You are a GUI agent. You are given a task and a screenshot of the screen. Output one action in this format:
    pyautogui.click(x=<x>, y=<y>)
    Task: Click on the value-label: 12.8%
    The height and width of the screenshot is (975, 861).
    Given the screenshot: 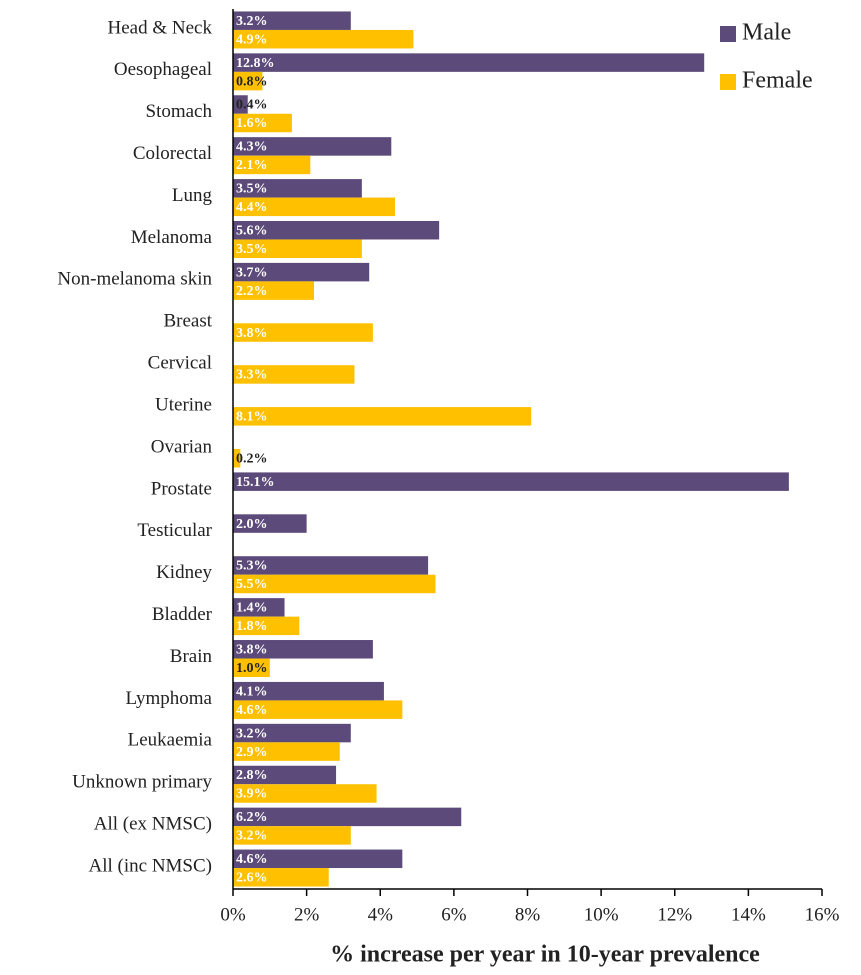 What is the action you would take?
    pyautogui.click(x=255, y=63)
    